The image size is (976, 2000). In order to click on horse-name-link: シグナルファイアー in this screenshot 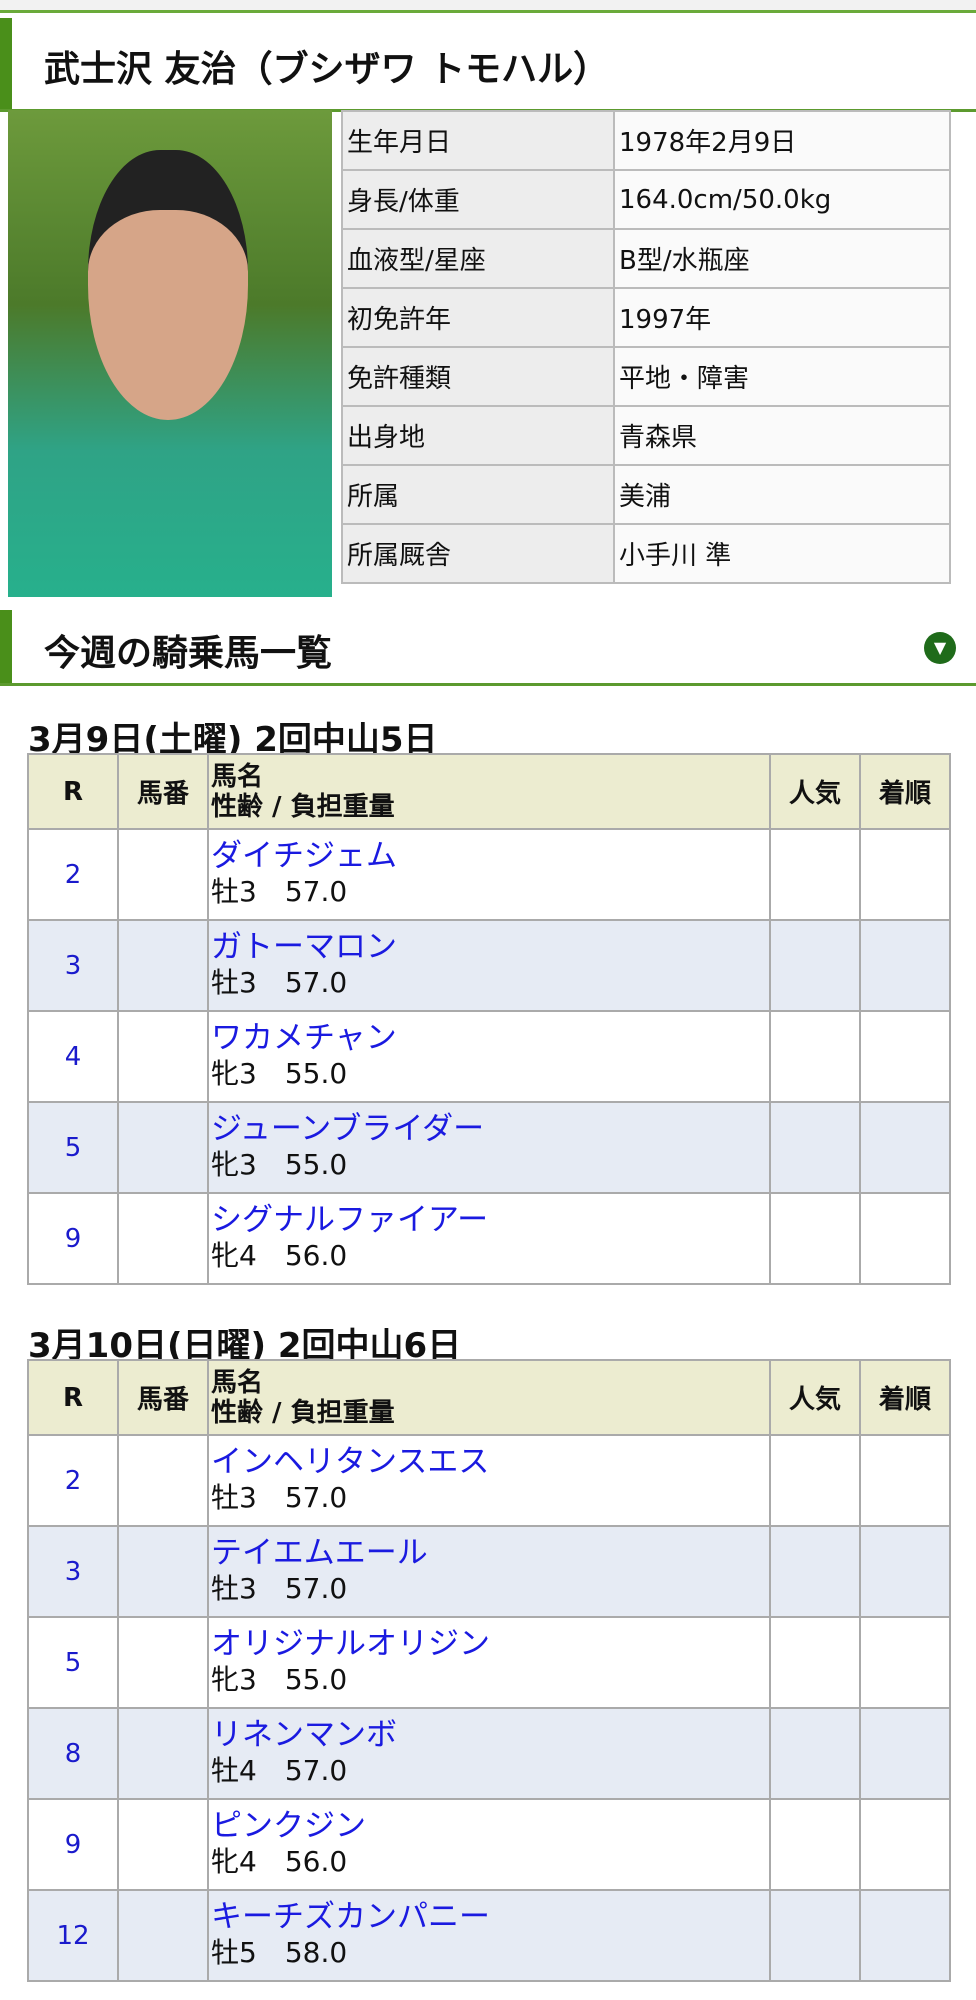, I will do `click(350, 1220)`.